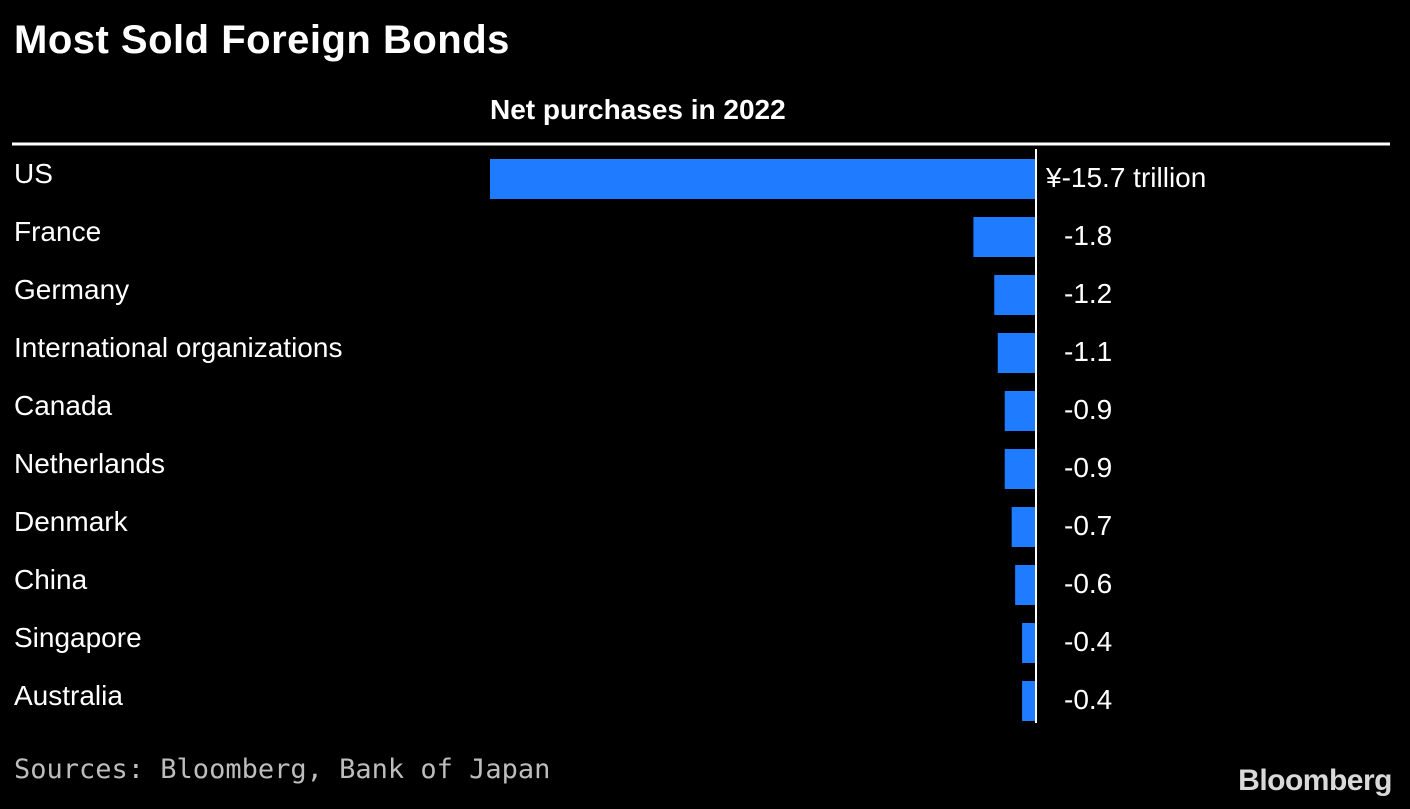  Describe the element at coordinates (63, 405) in the screenshot. I see `category-label: Canada` at that location.